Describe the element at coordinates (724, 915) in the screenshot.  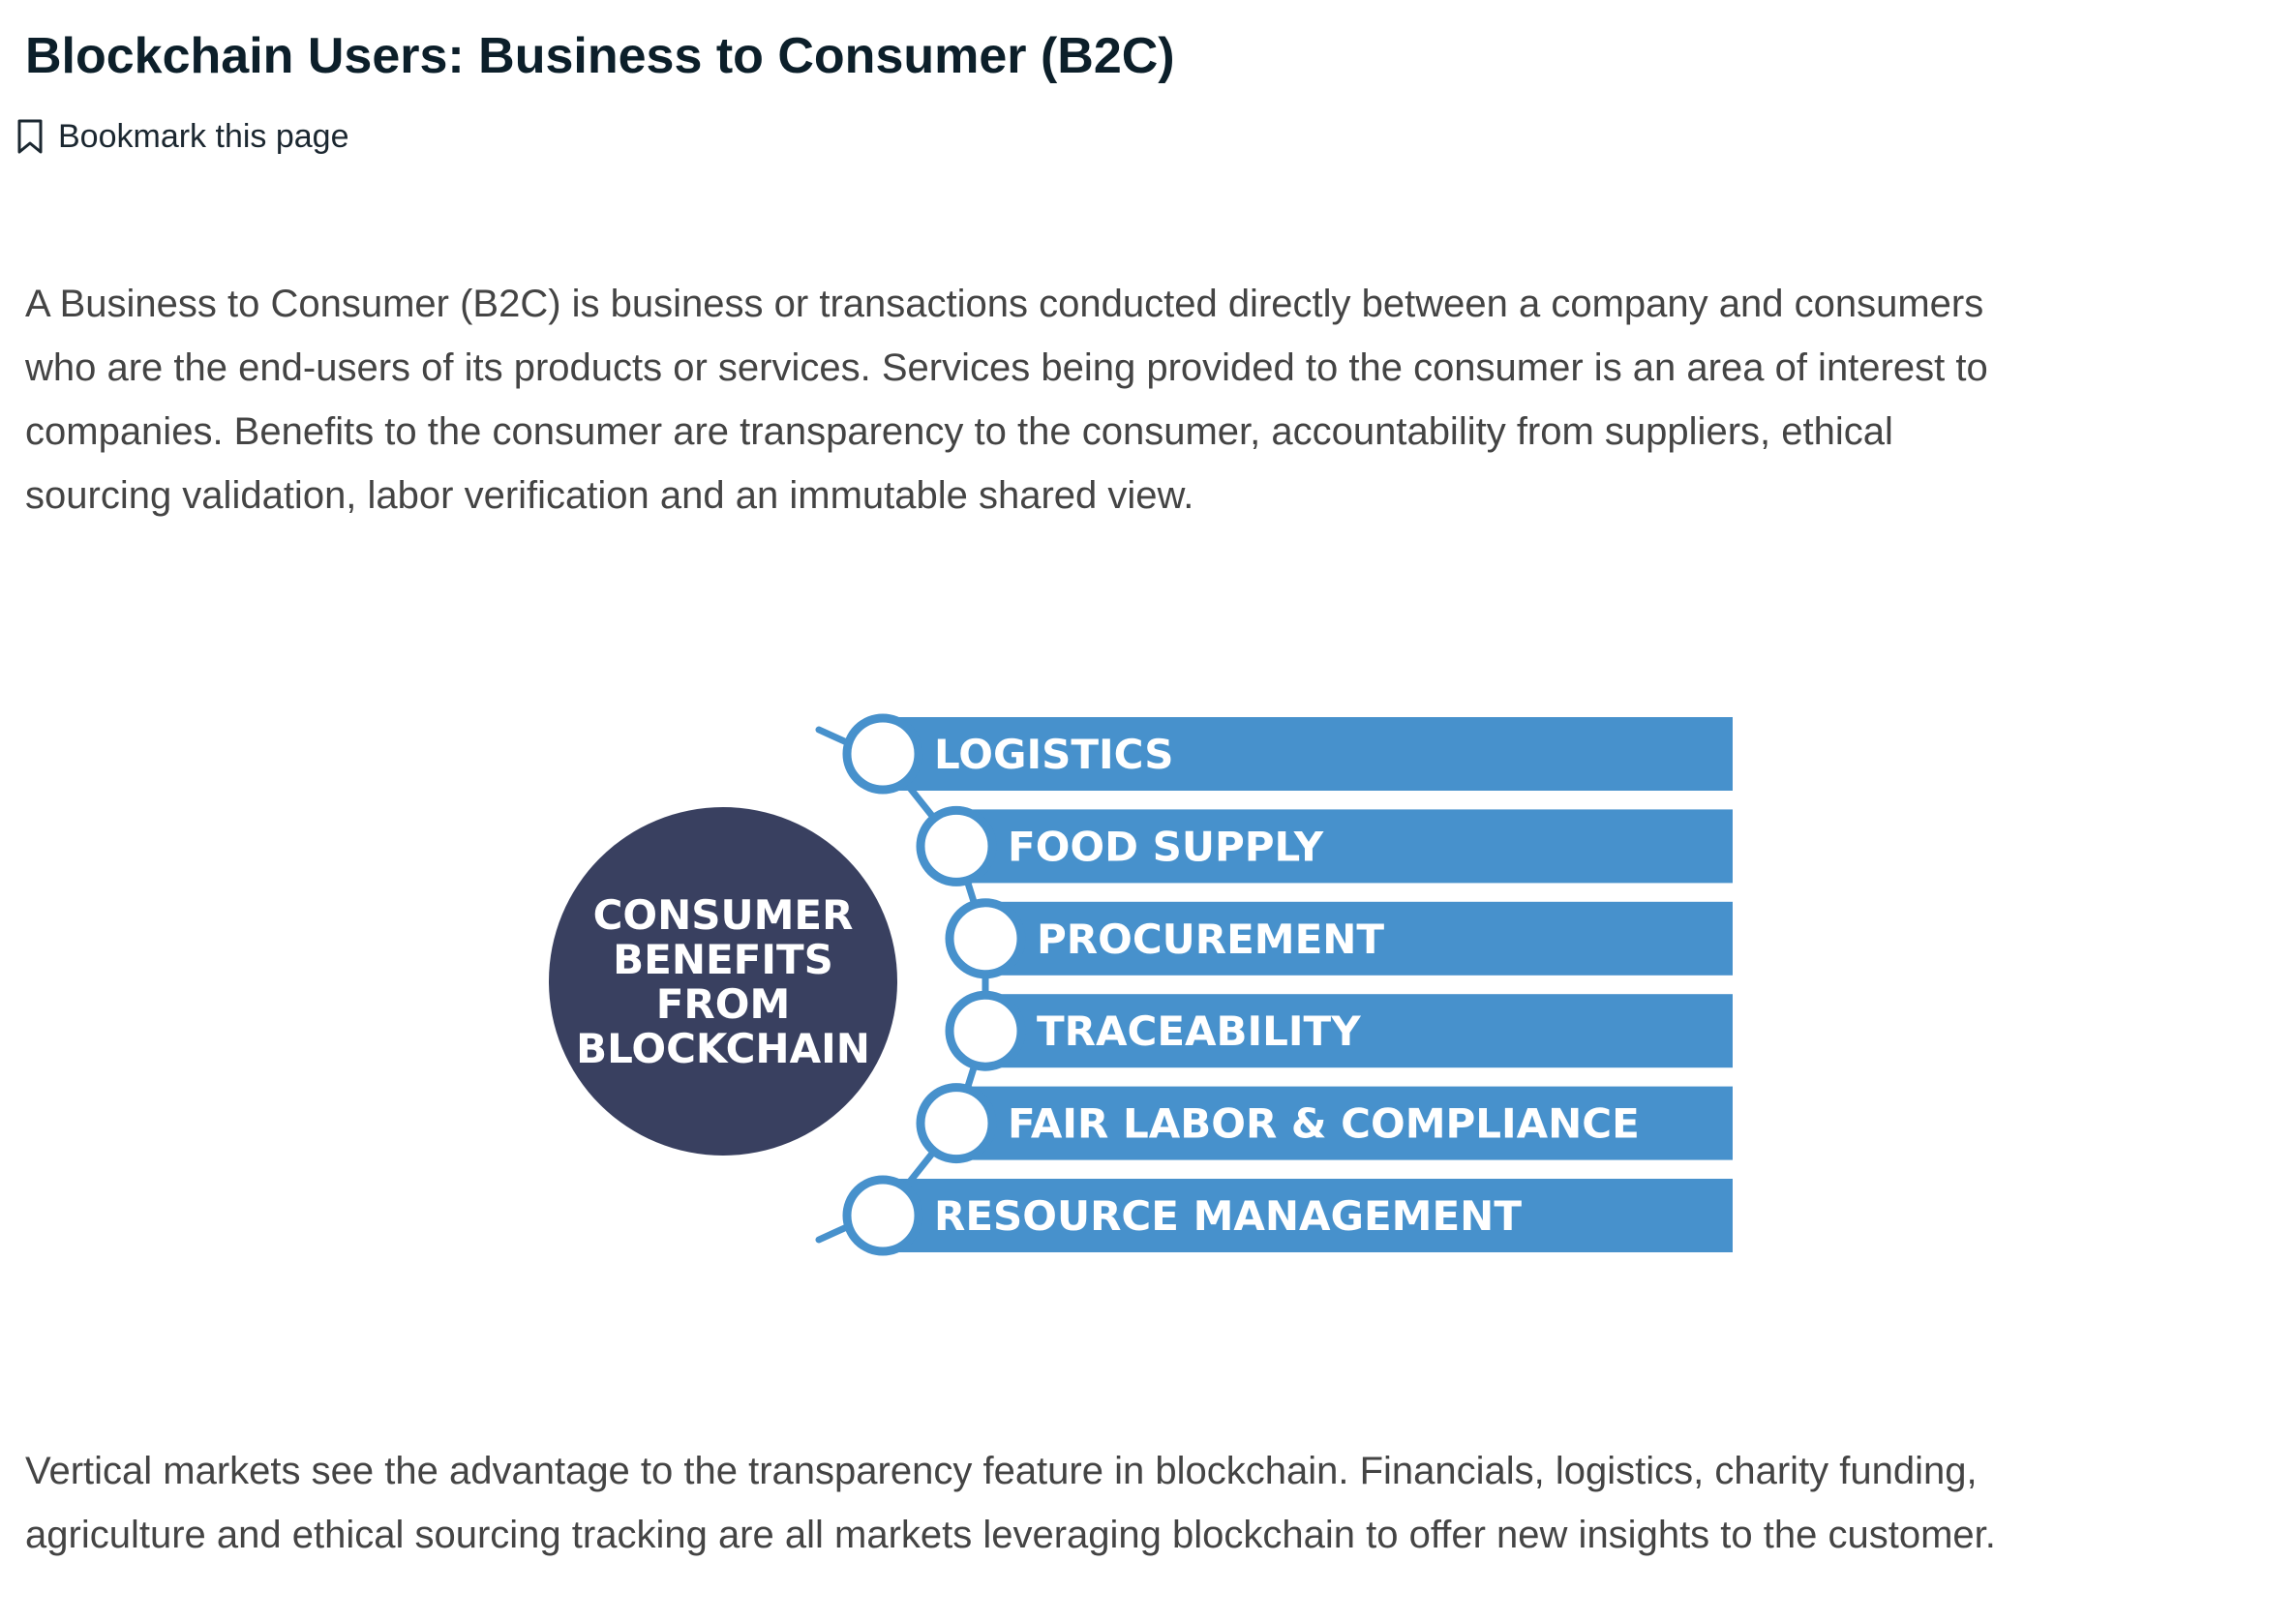
I see `hub-label-line: CONSUMER` at that location.